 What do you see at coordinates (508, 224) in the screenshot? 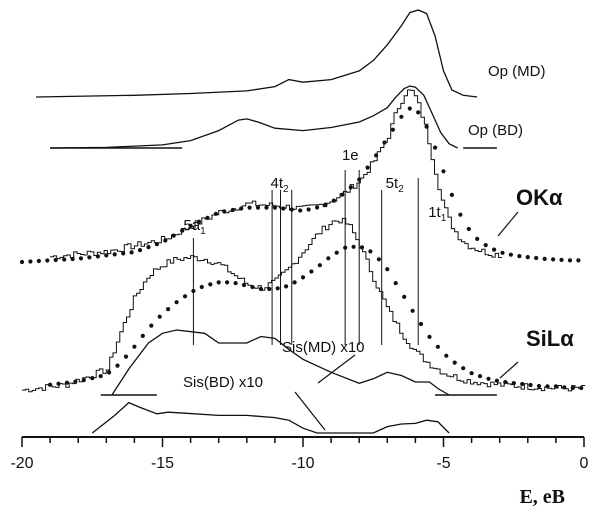
I see `pointer-ok` at bounding box center [508, 224].